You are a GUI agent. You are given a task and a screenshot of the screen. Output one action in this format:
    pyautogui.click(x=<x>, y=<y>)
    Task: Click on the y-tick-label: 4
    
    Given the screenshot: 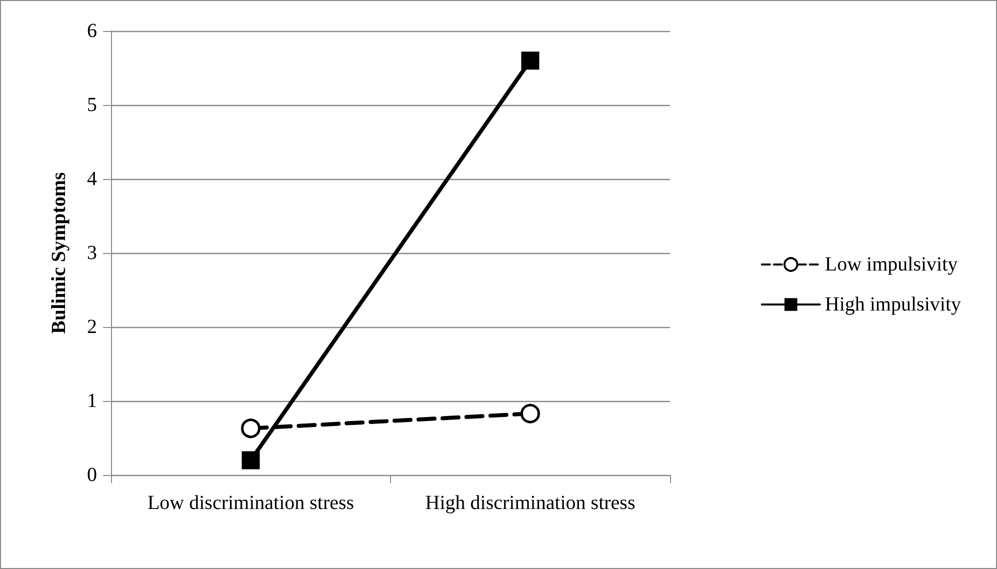 What is the action you would take?
    pyautogui.click(x=92, y=179)
    